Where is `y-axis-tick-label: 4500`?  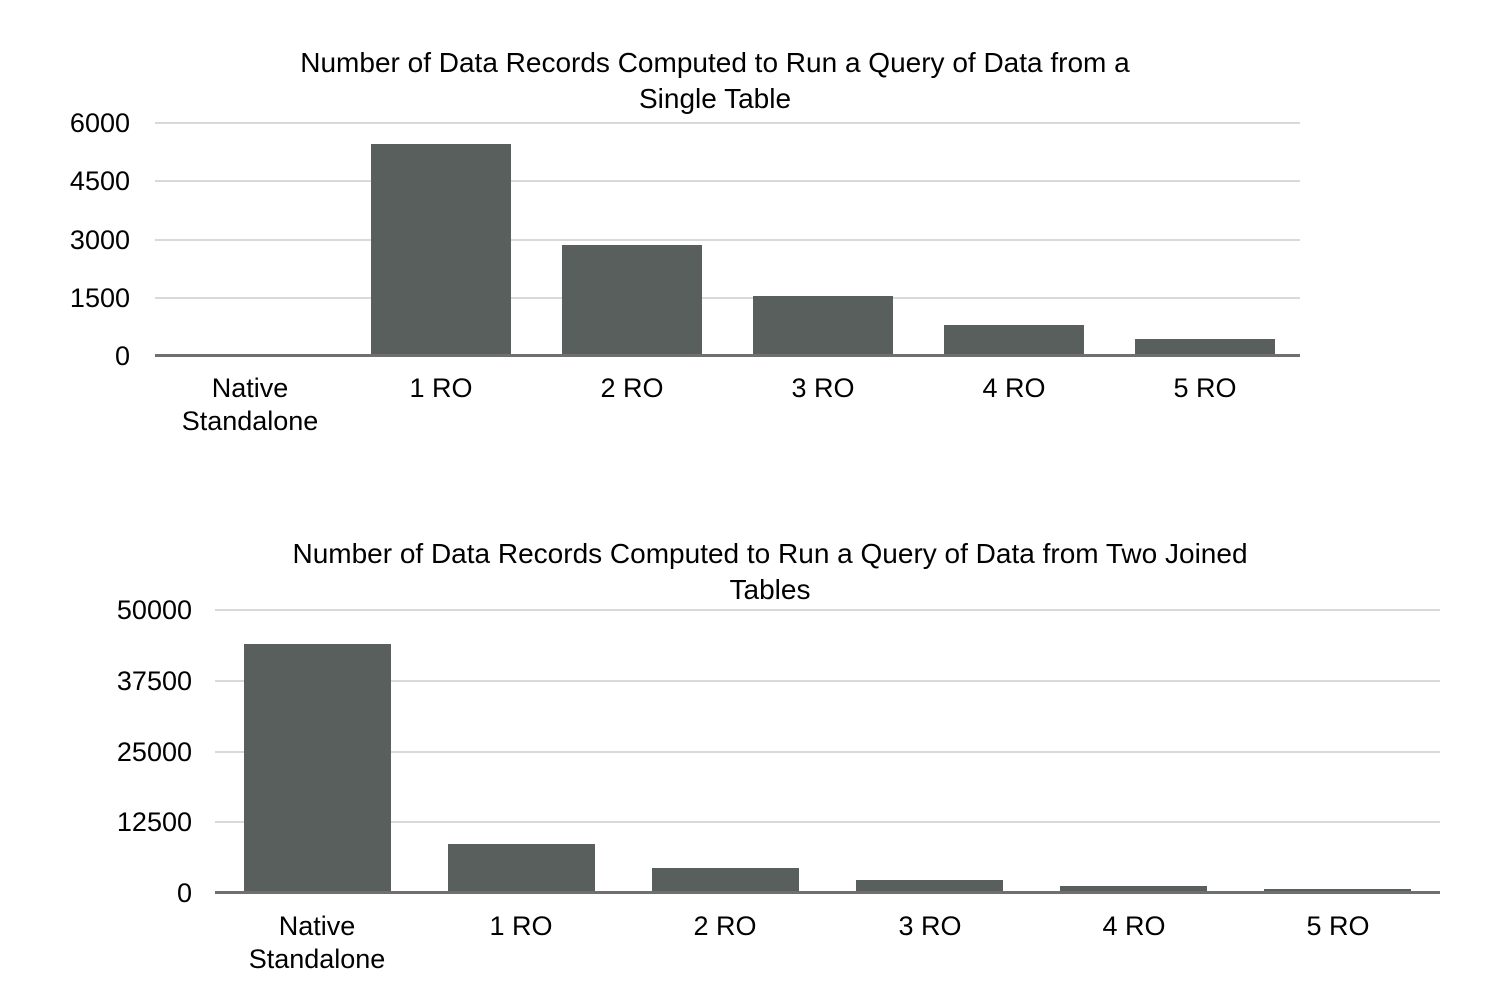 y-axis-tick-label: 4500 is located at coordinates (99, 181).